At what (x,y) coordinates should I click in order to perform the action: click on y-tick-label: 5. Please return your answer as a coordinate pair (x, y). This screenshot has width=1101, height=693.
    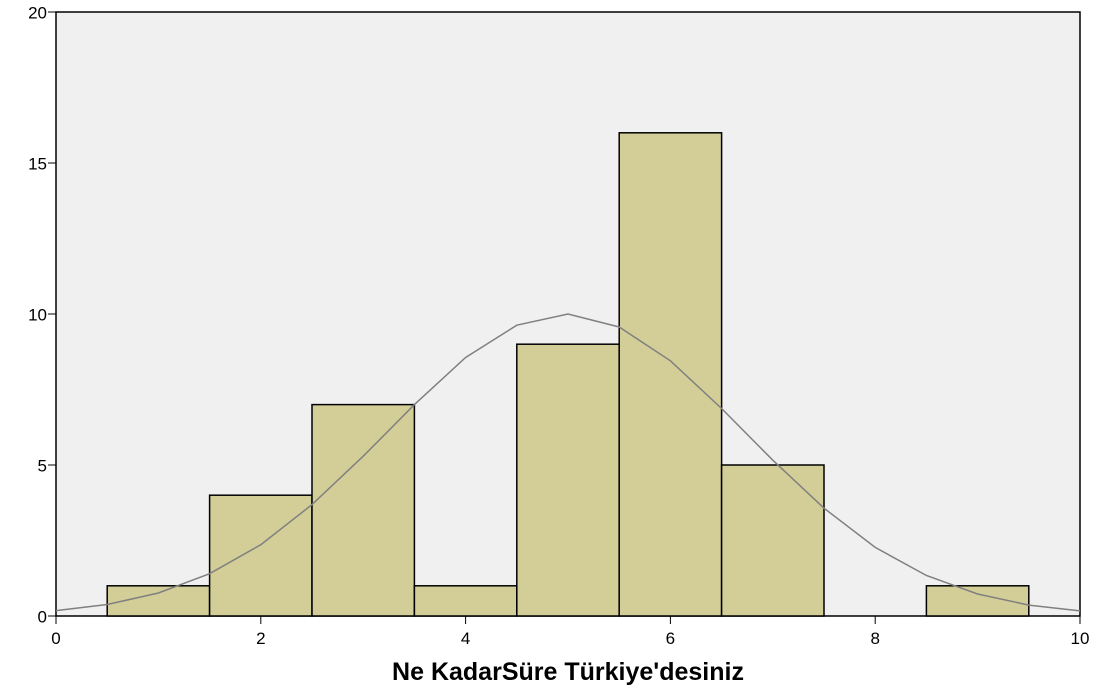
    Looking at the image, I should click on (42, 465).